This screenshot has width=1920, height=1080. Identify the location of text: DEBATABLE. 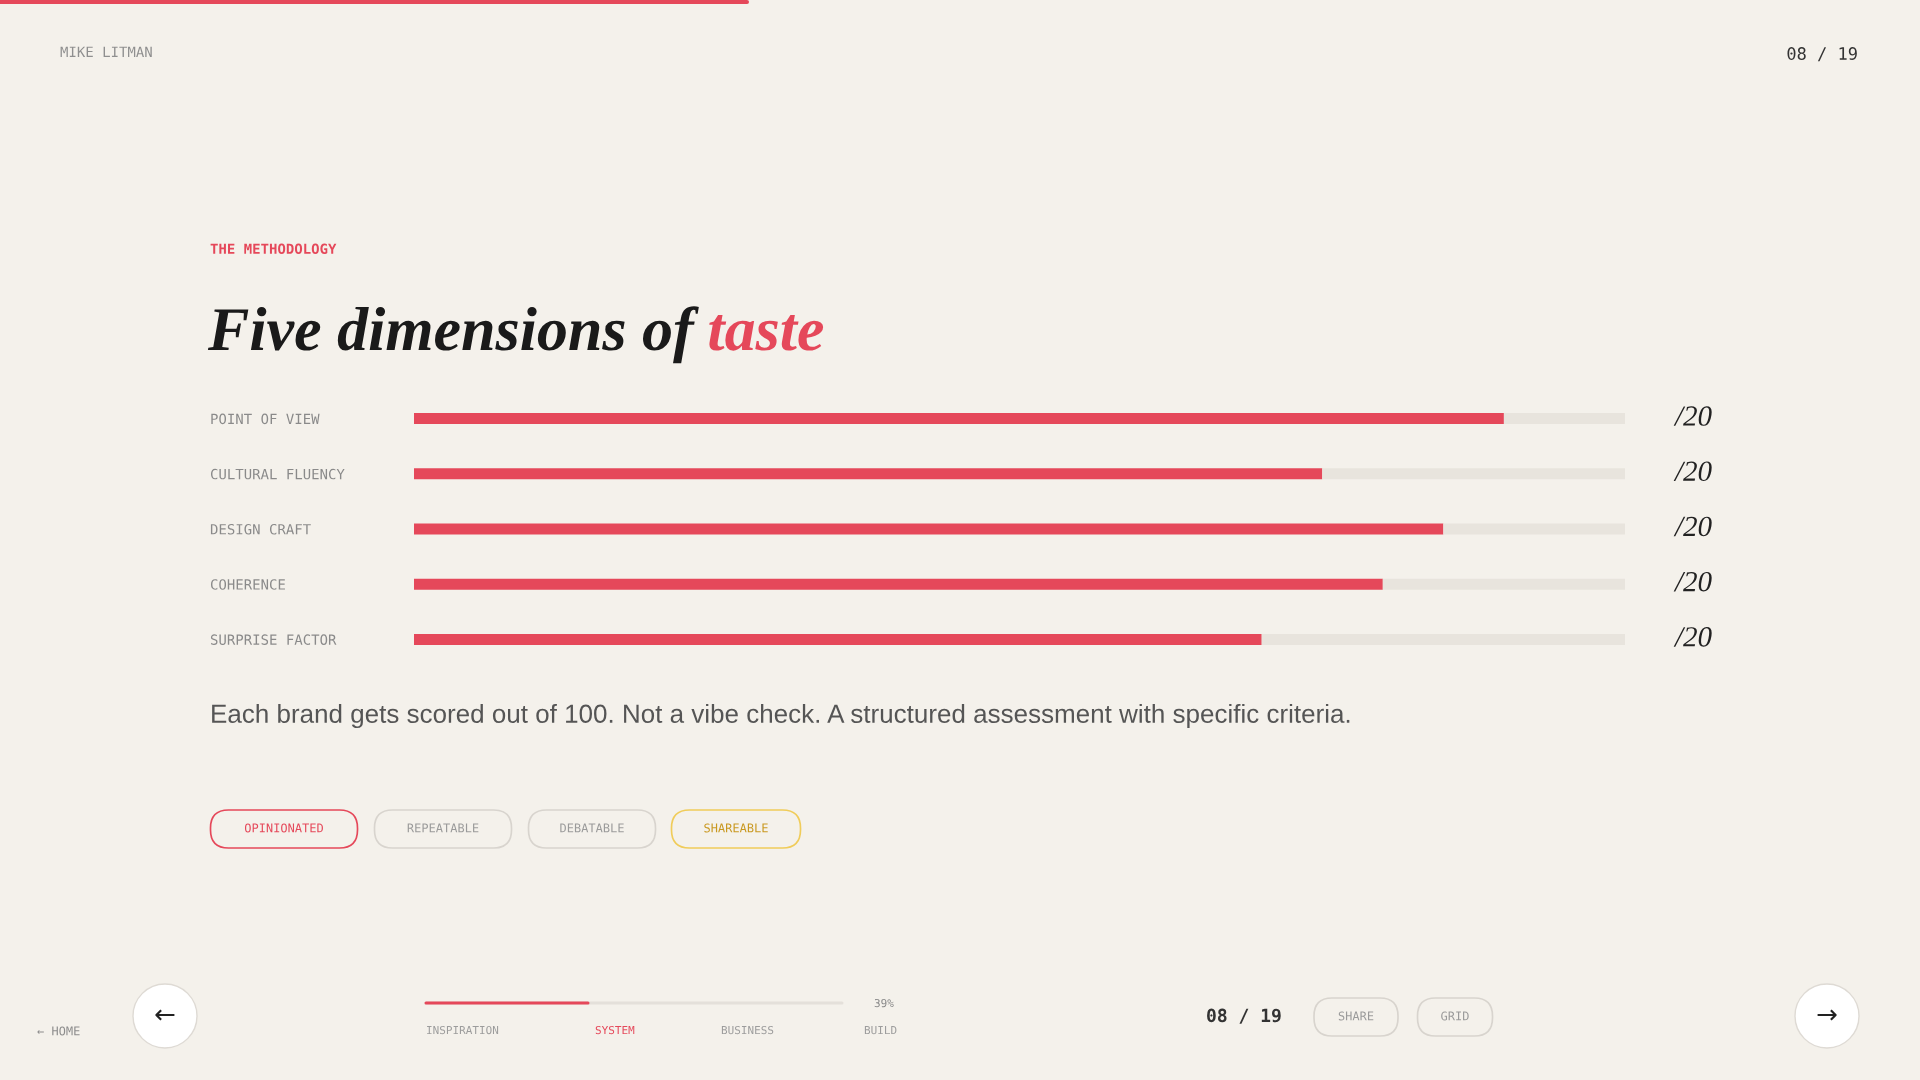
(592, 828).